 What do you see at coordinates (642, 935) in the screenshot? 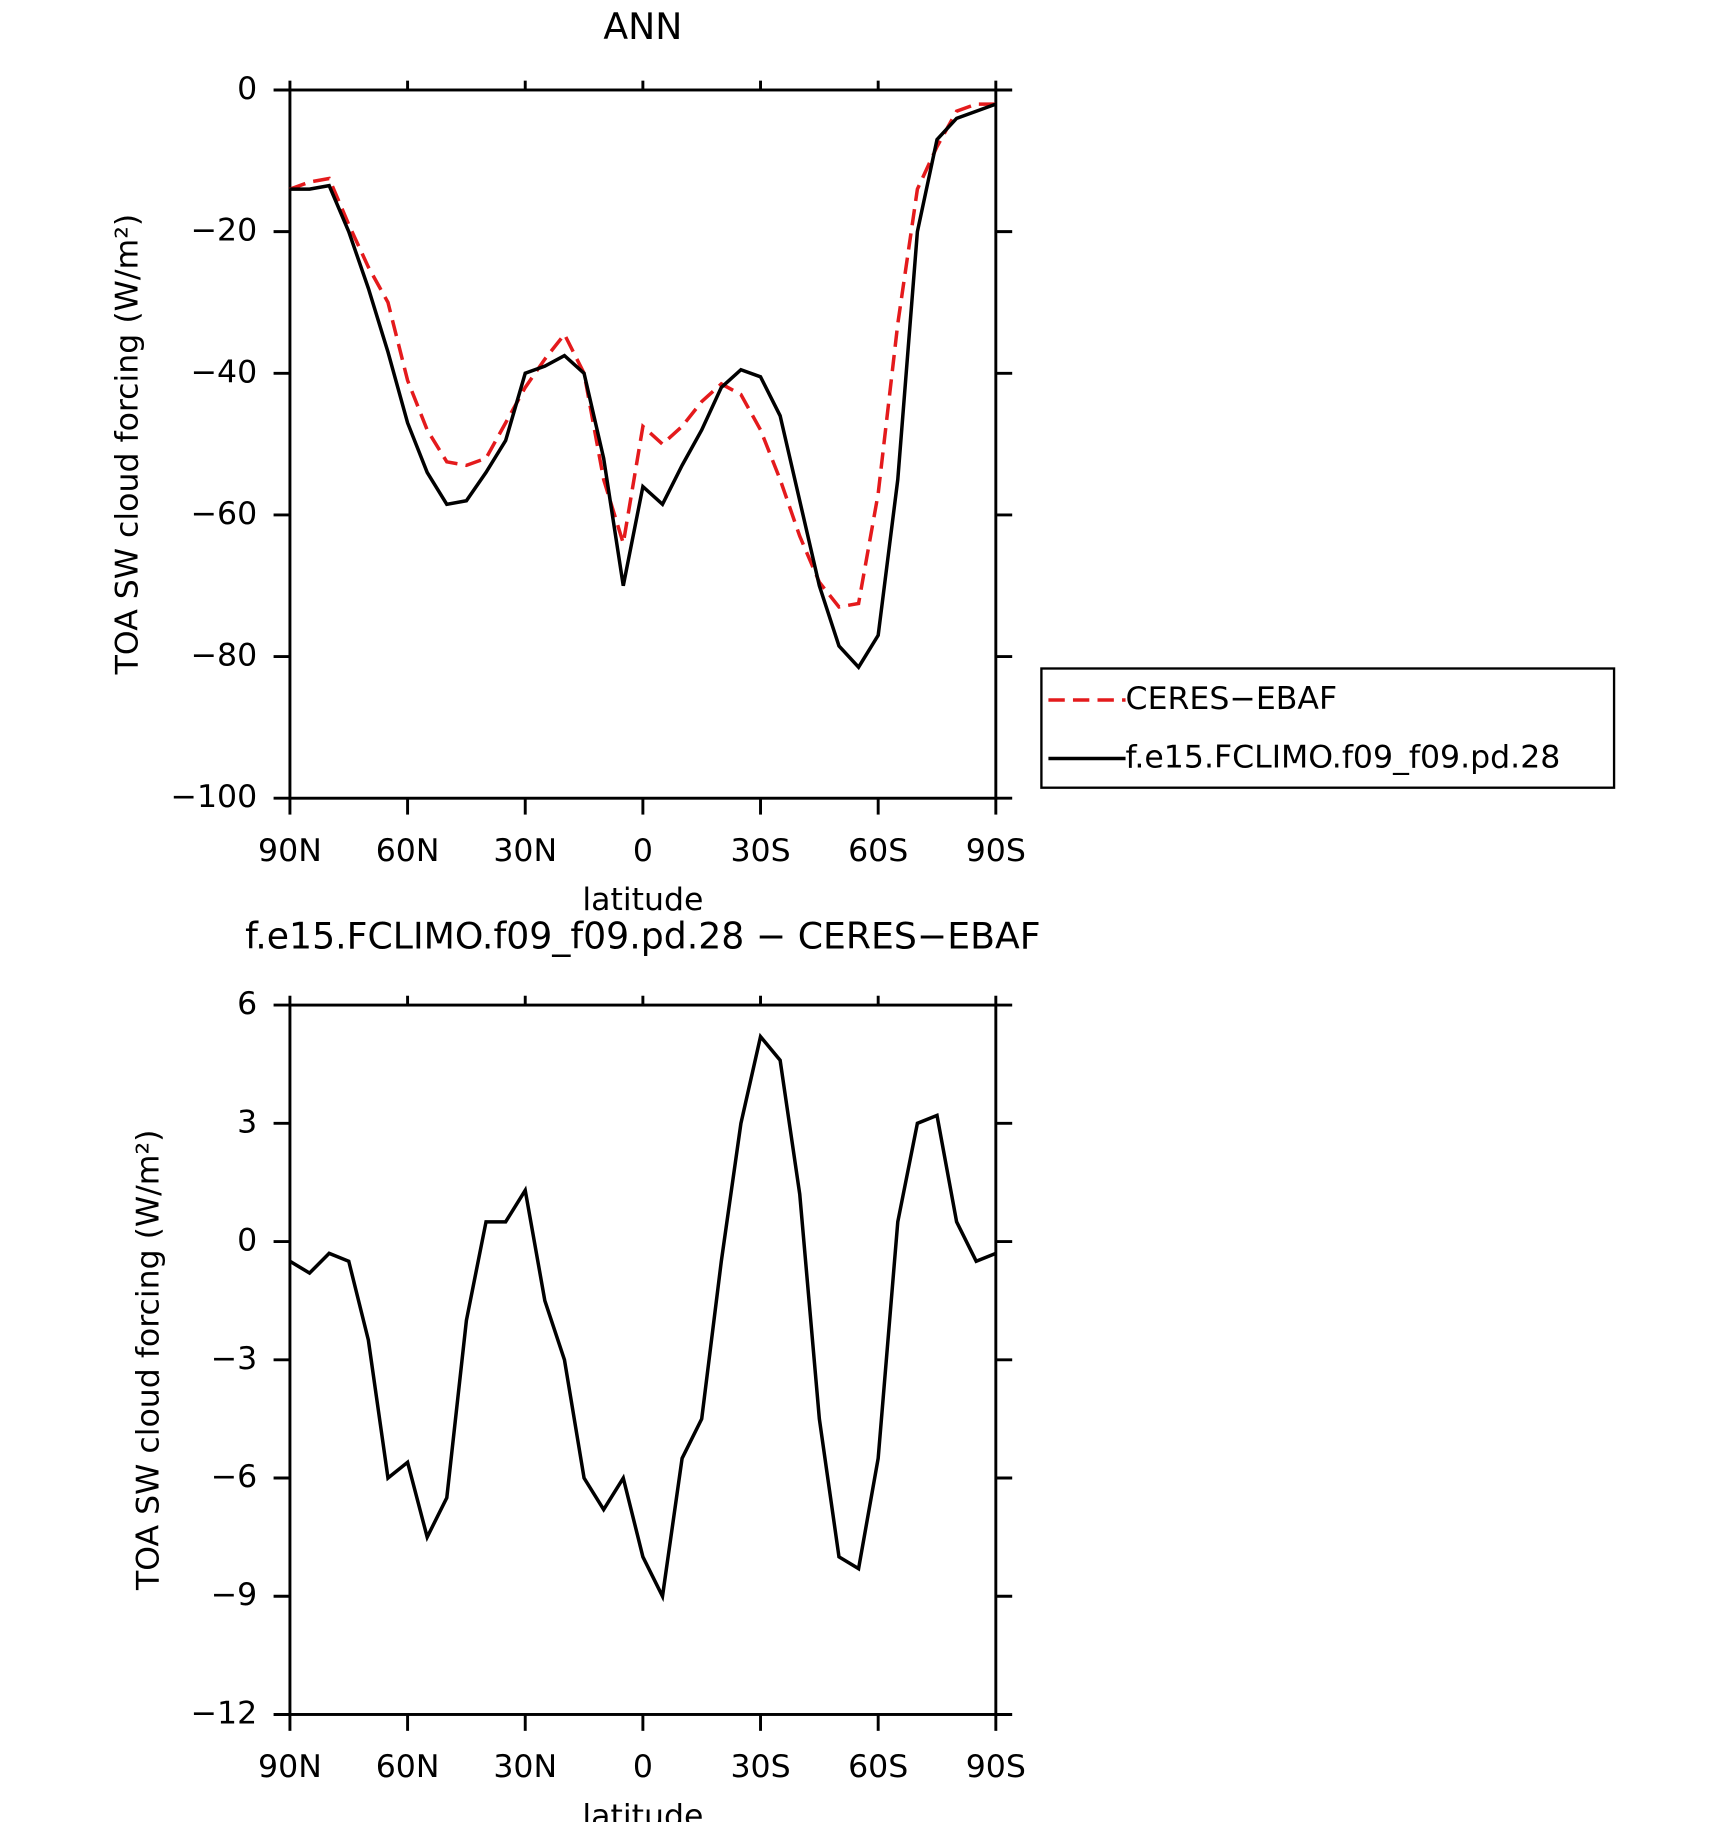
I see `chart-title: f.e15.FCLIMO.f09_f09.pd.28 − CERES−EBAF` at bounding box center [642, 935].